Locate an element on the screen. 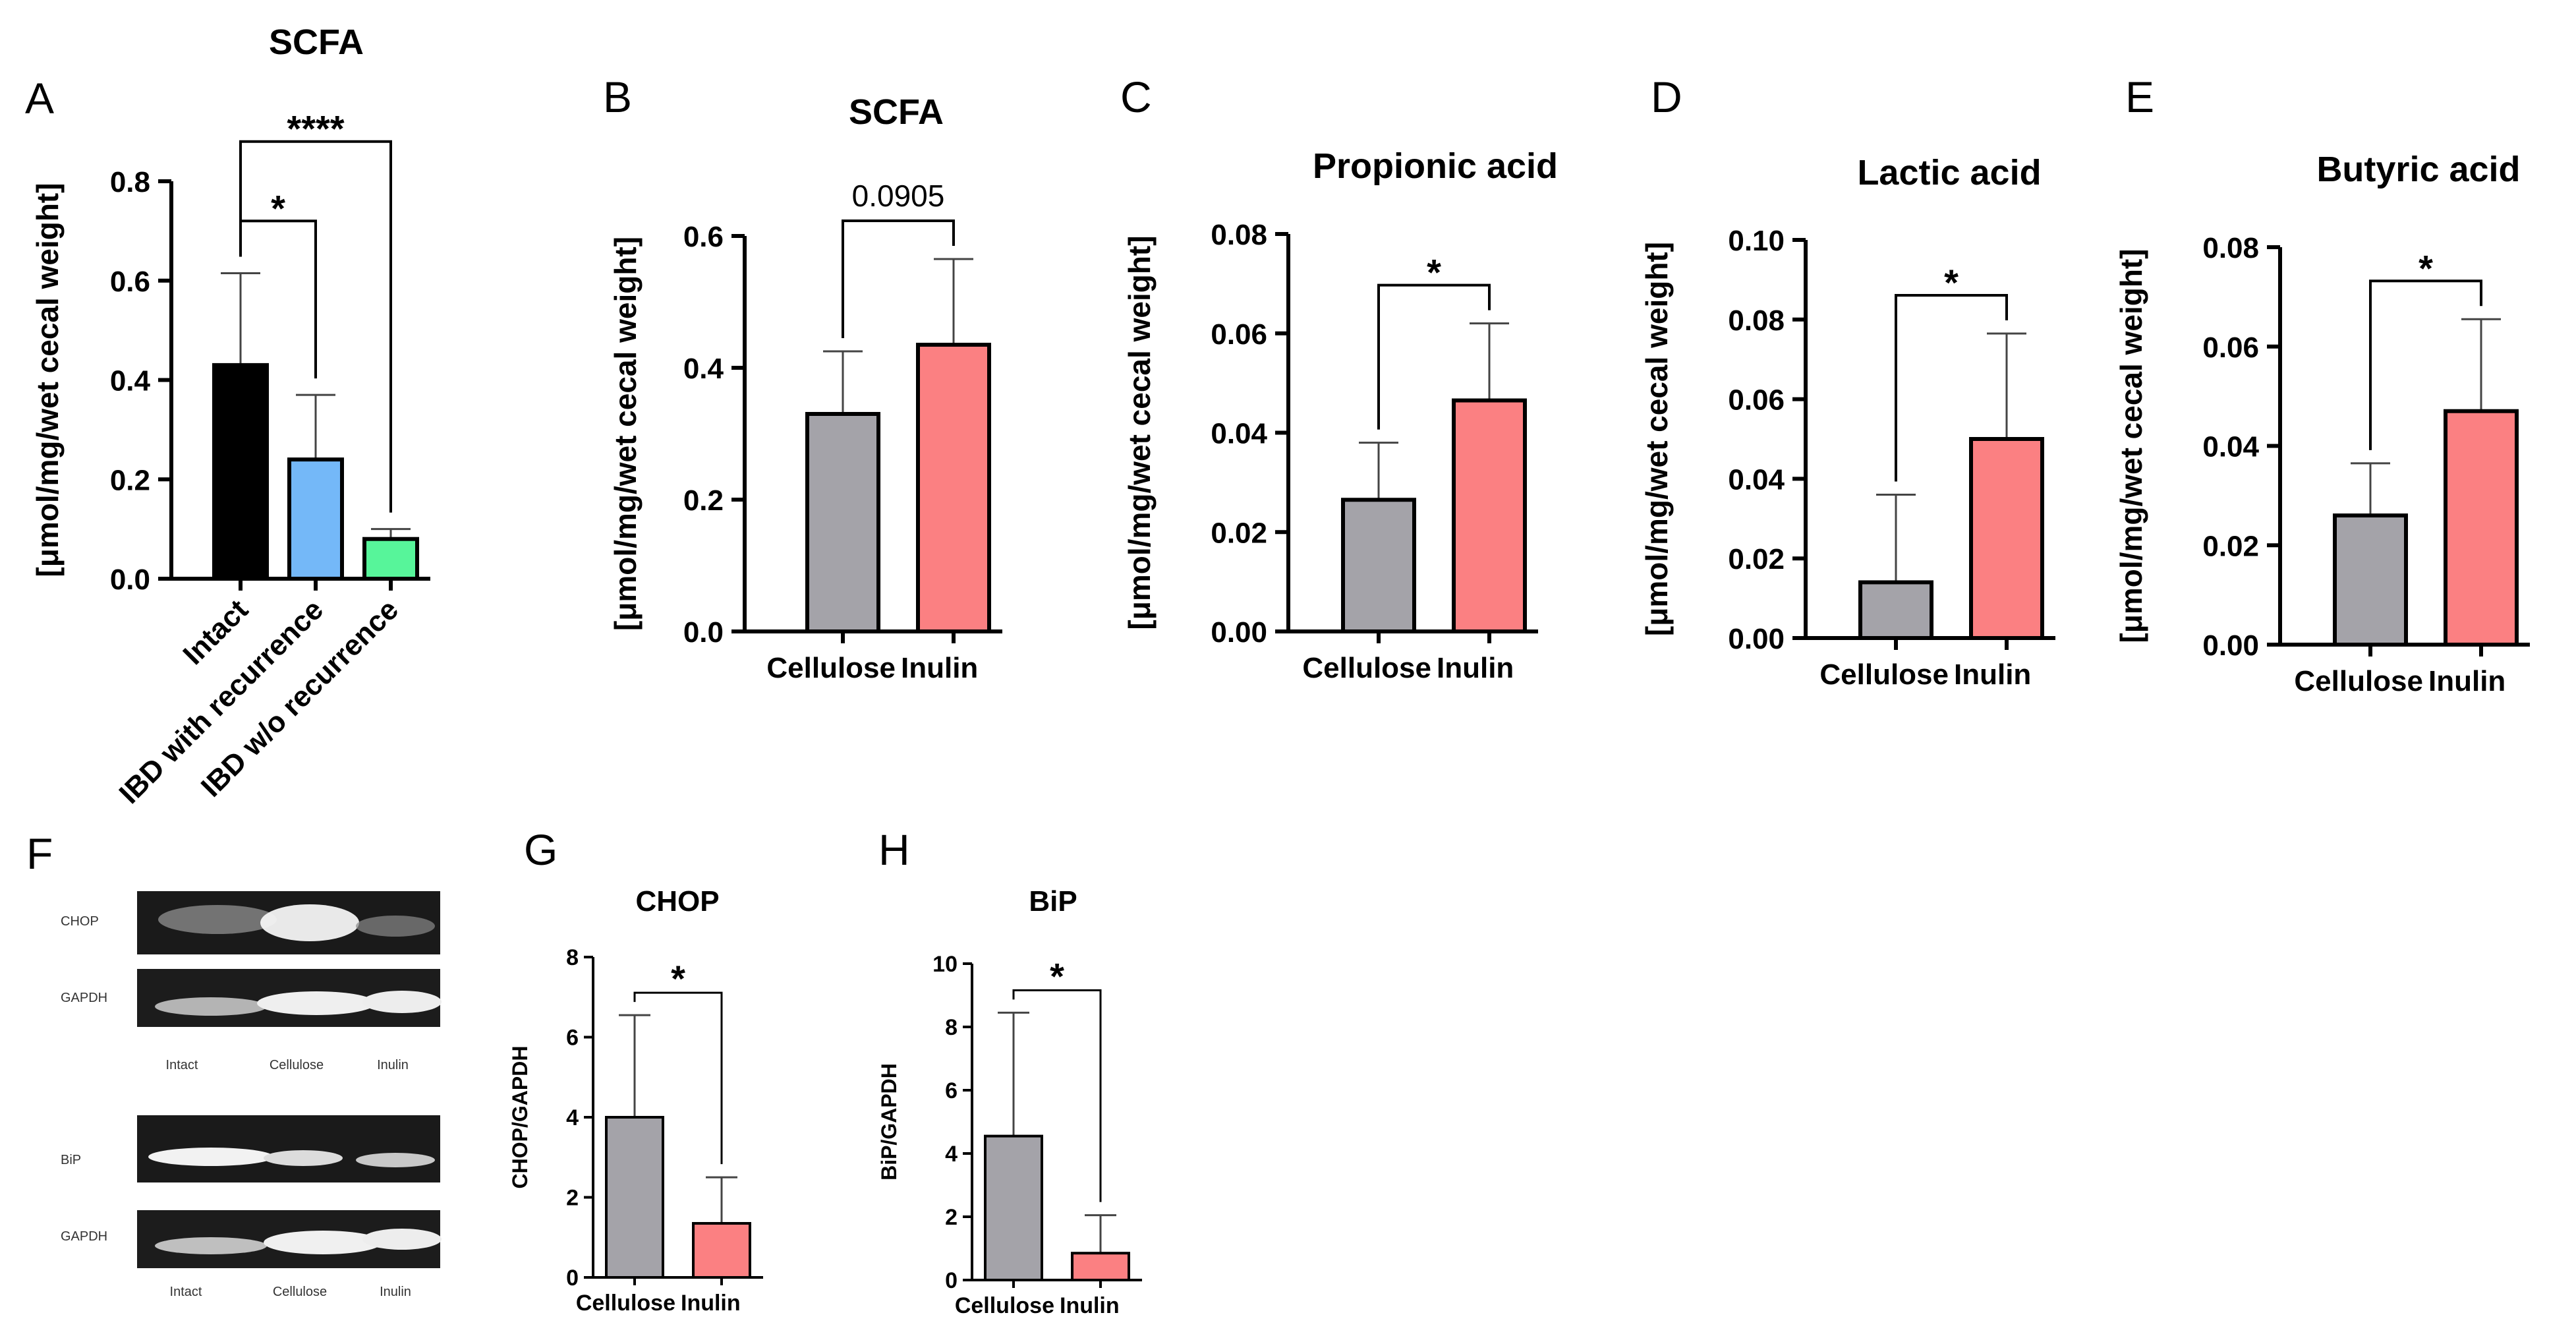  panel-letter-e: E is located at coordinates (2139, 97).